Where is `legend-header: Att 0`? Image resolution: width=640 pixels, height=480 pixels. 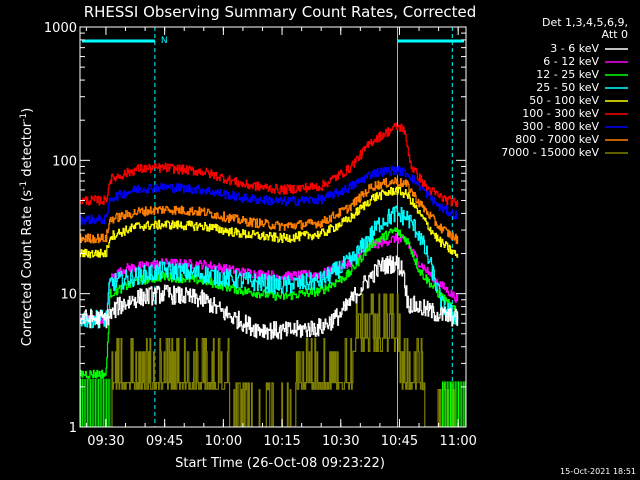 legend-header: Att 0 is located at coordinates (615, 34).